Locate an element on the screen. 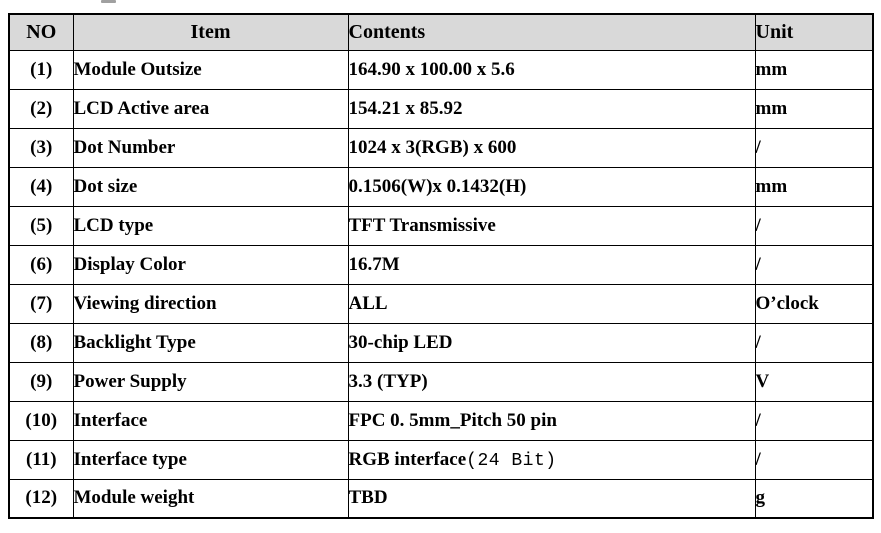 This screenshot has height=533, width=881. contents-text: RGB interface is located at coordinates (407, 459).